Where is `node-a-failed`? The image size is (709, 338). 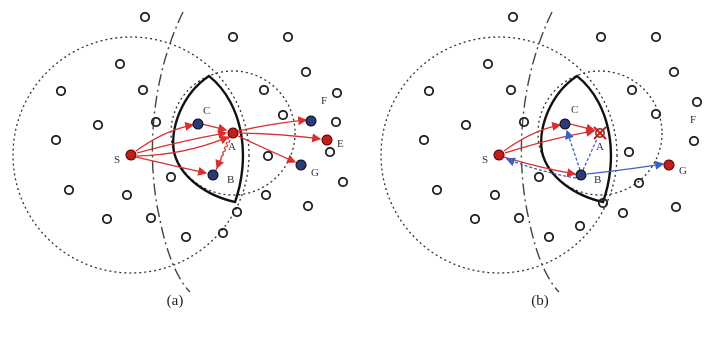
node-a-failed is located at coordinates (600, 133).